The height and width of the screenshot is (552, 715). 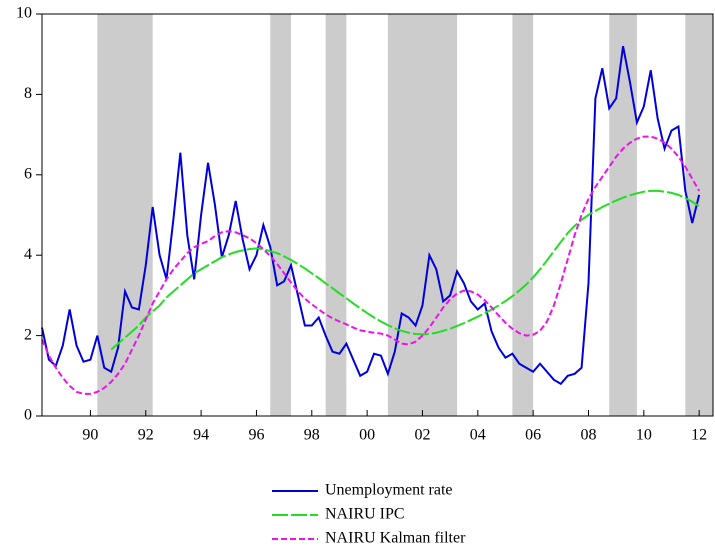 What do you see at coordinates (478, 435) in the screenshot?
I see `x-tick-label: 04` at bounding box center [478, 435].